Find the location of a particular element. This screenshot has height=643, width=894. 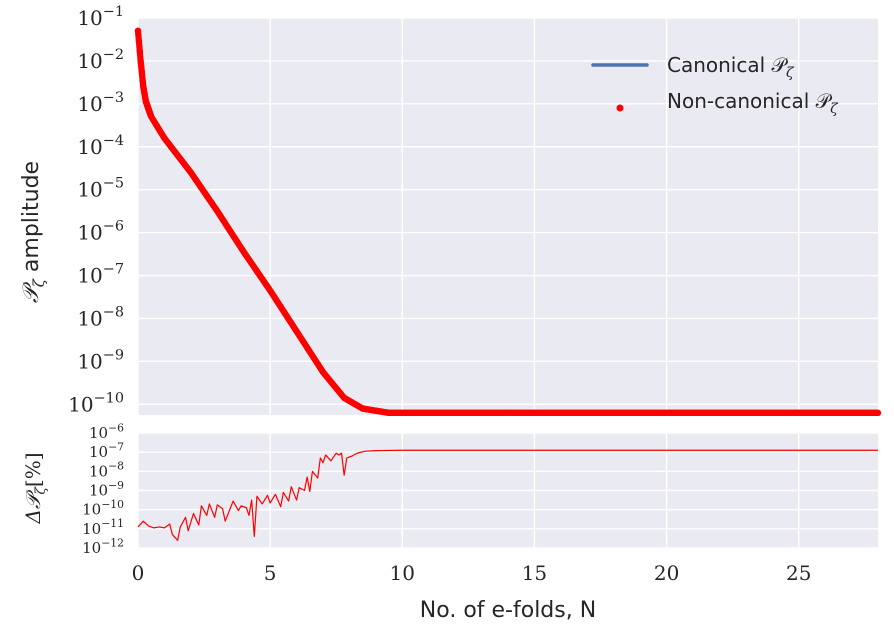

bottom-series-group is located at coordinates (507, 495).